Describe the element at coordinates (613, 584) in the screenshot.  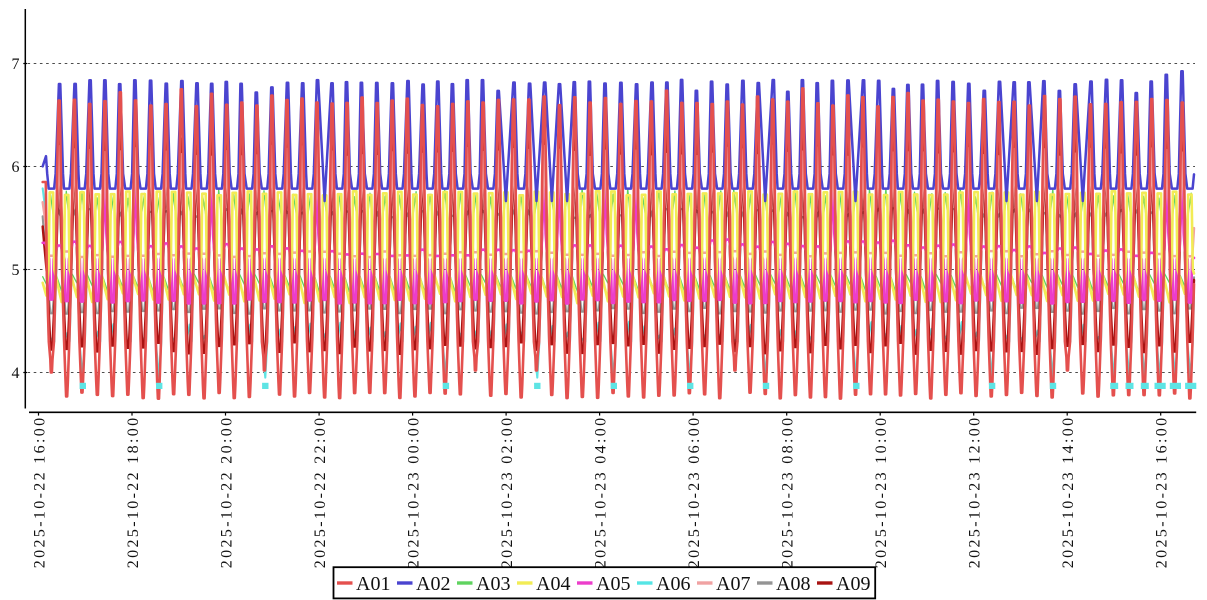
I see `svg-text: A05` at that location.